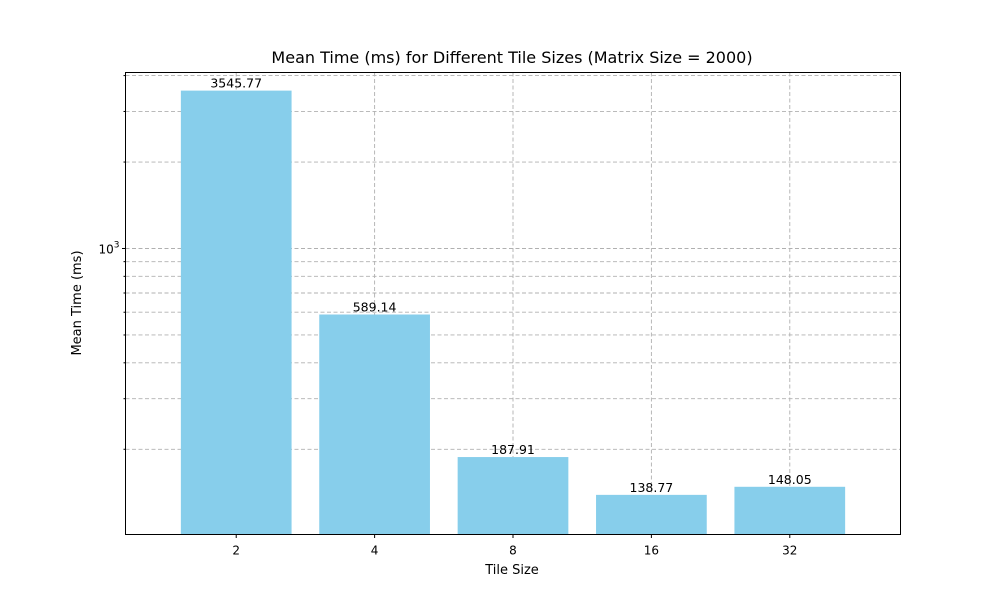  I want to click on x-tick-label: 4, so click(375, 551).